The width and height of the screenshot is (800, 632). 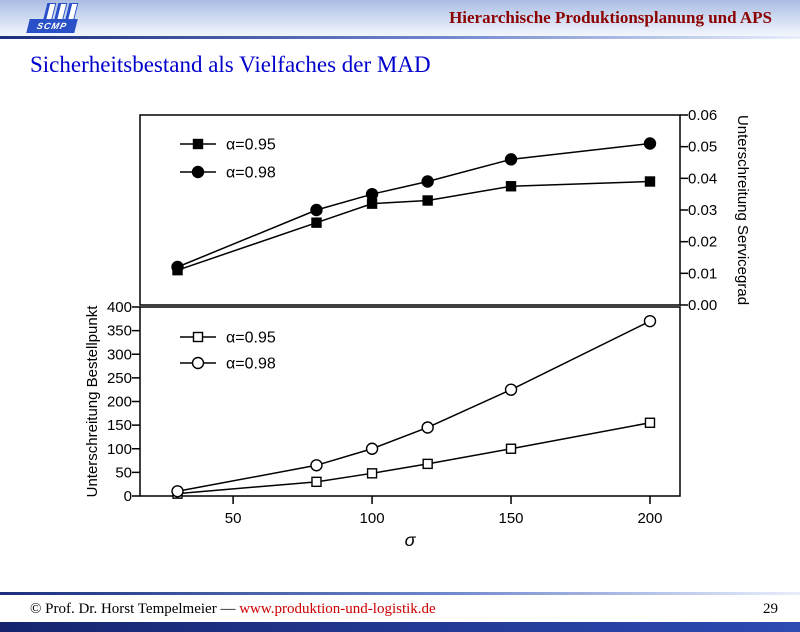 I want to click on page-number: 29, so click(x=770, y=609).